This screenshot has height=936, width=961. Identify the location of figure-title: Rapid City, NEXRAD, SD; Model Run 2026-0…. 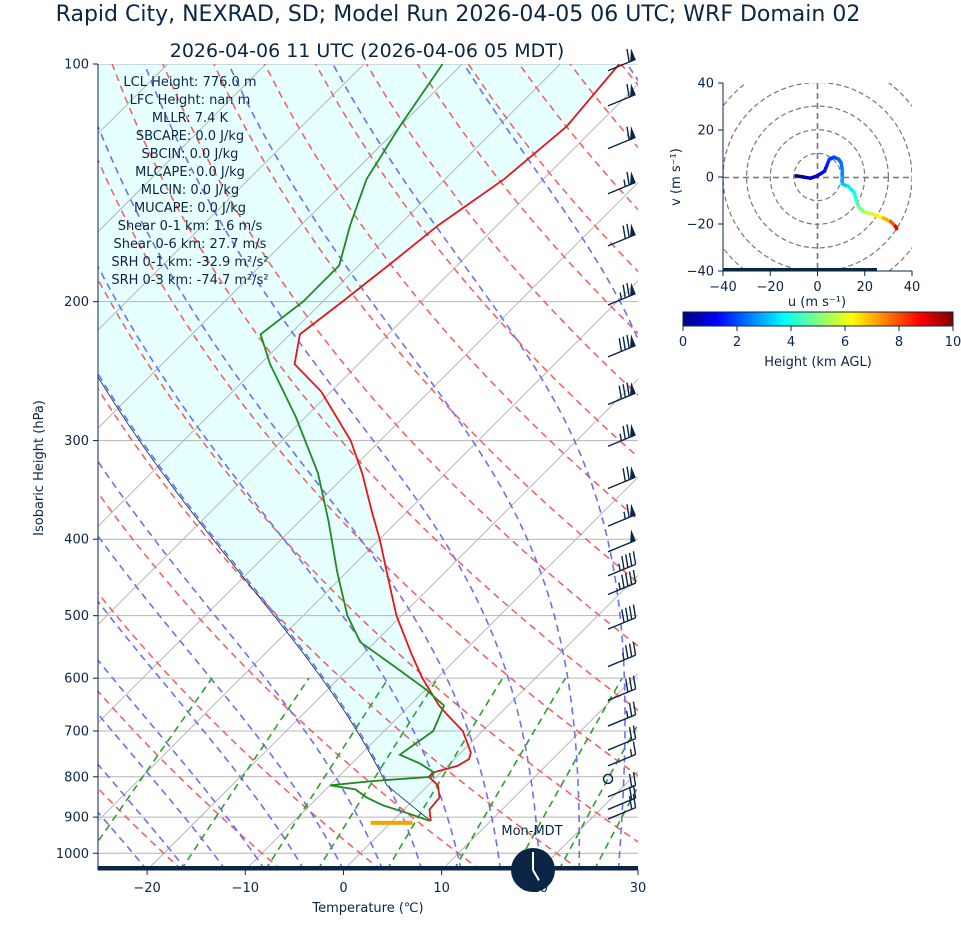
(458, 14).